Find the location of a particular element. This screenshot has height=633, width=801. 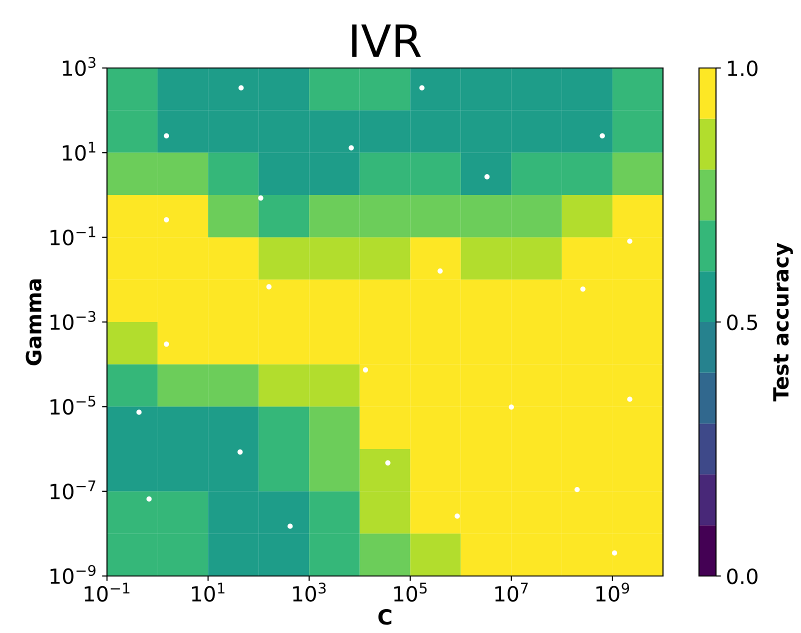

y-tick-label: 10$^{−3}$ is located at coordinates (73, 320).